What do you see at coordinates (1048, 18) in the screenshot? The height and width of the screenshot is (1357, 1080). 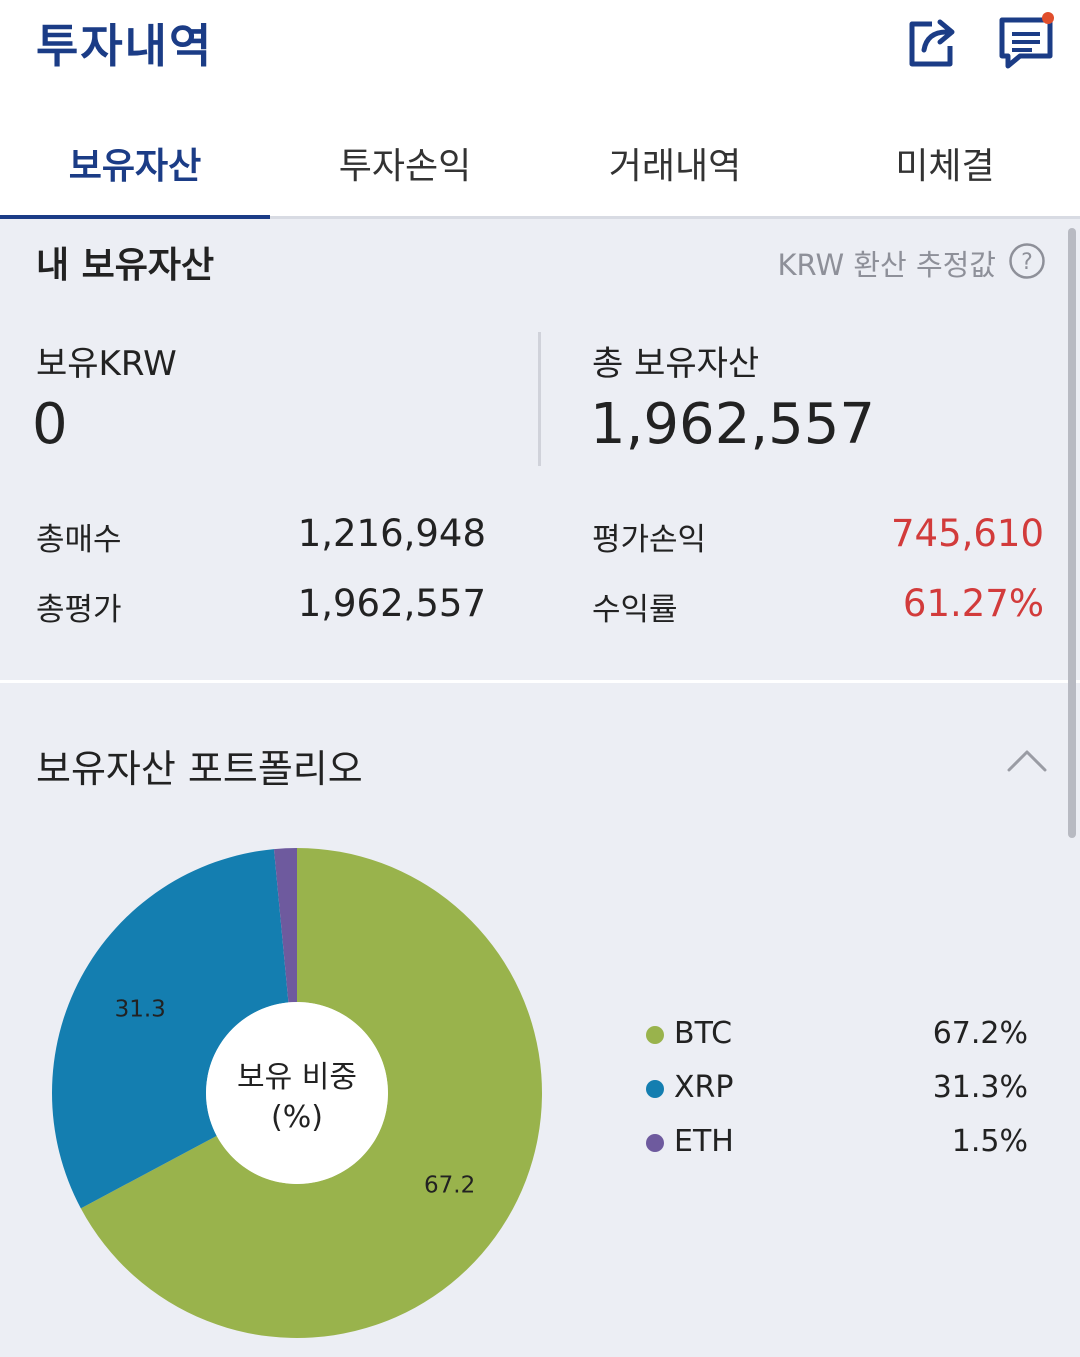 I see `notification-dot` at bounding box center [1048, 18].